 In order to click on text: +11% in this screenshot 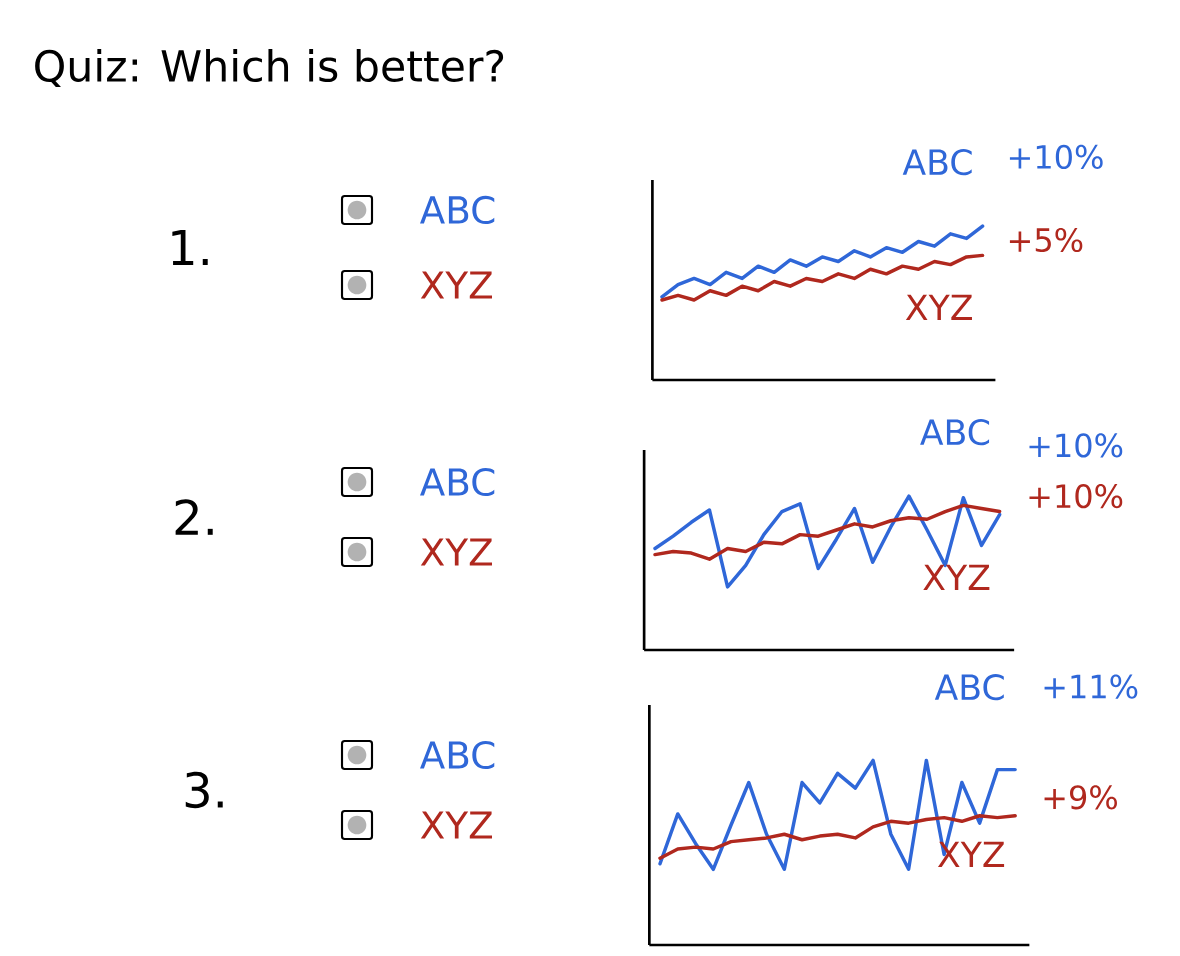, I will do `click(1091, 686)`.